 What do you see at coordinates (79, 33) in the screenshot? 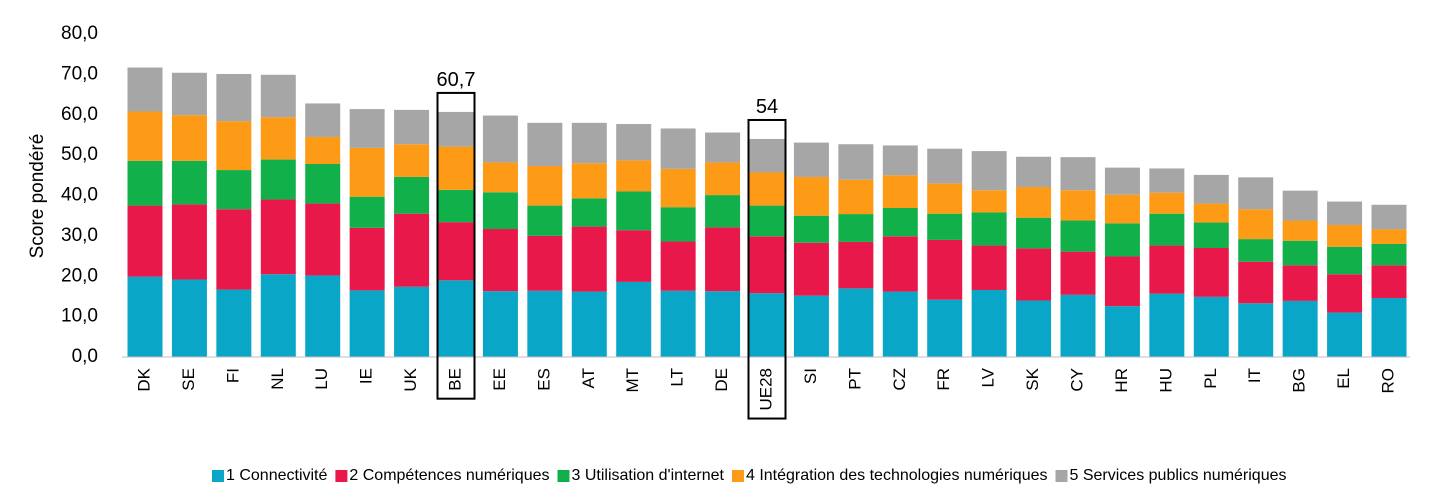
I see `y-tick-label: 80,0` at bounding box center [79, 33].